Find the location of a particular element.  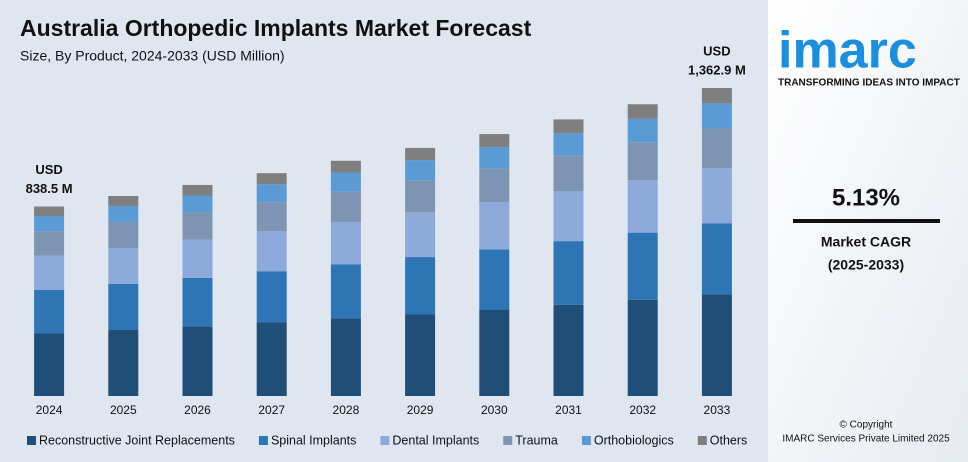

legend-label: Trauma is located at coordinates (536, 440).